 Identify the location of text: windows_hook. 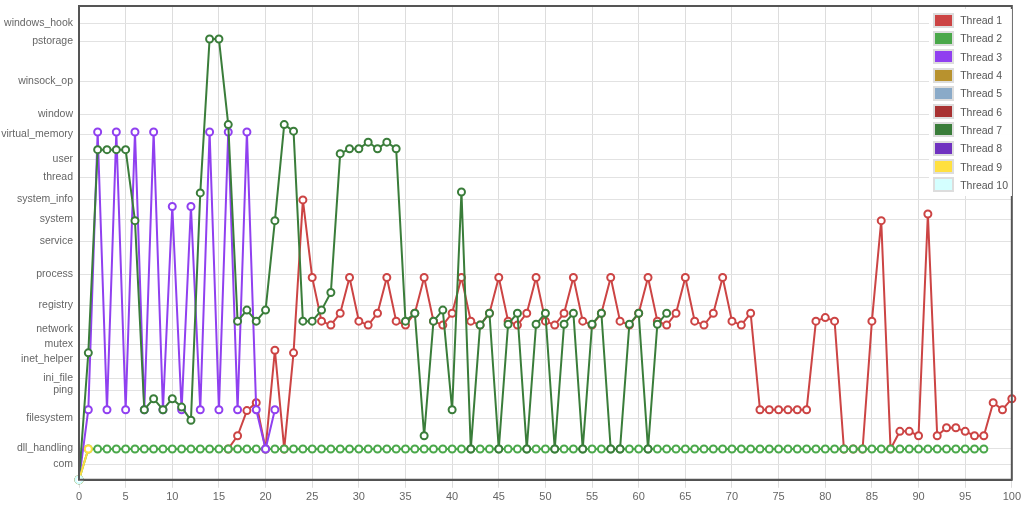
(38, 21).